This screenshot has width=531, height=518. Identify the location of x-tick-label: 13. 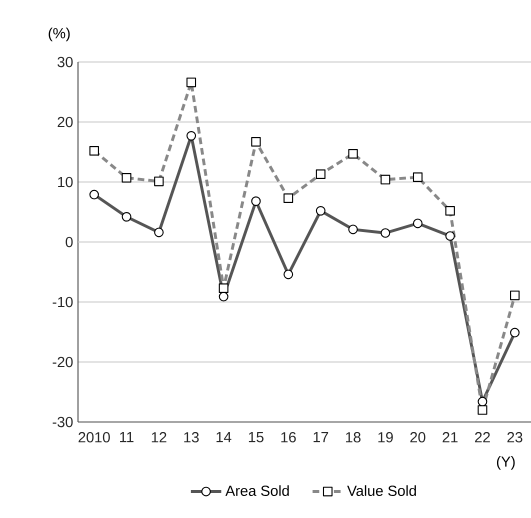
(191, 437).